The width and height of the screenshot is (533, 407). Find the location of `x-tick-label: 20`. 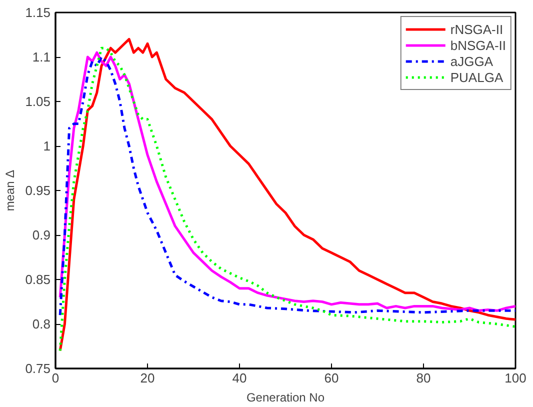

x-tick-label: 20 is located at coordinates (147, 378).